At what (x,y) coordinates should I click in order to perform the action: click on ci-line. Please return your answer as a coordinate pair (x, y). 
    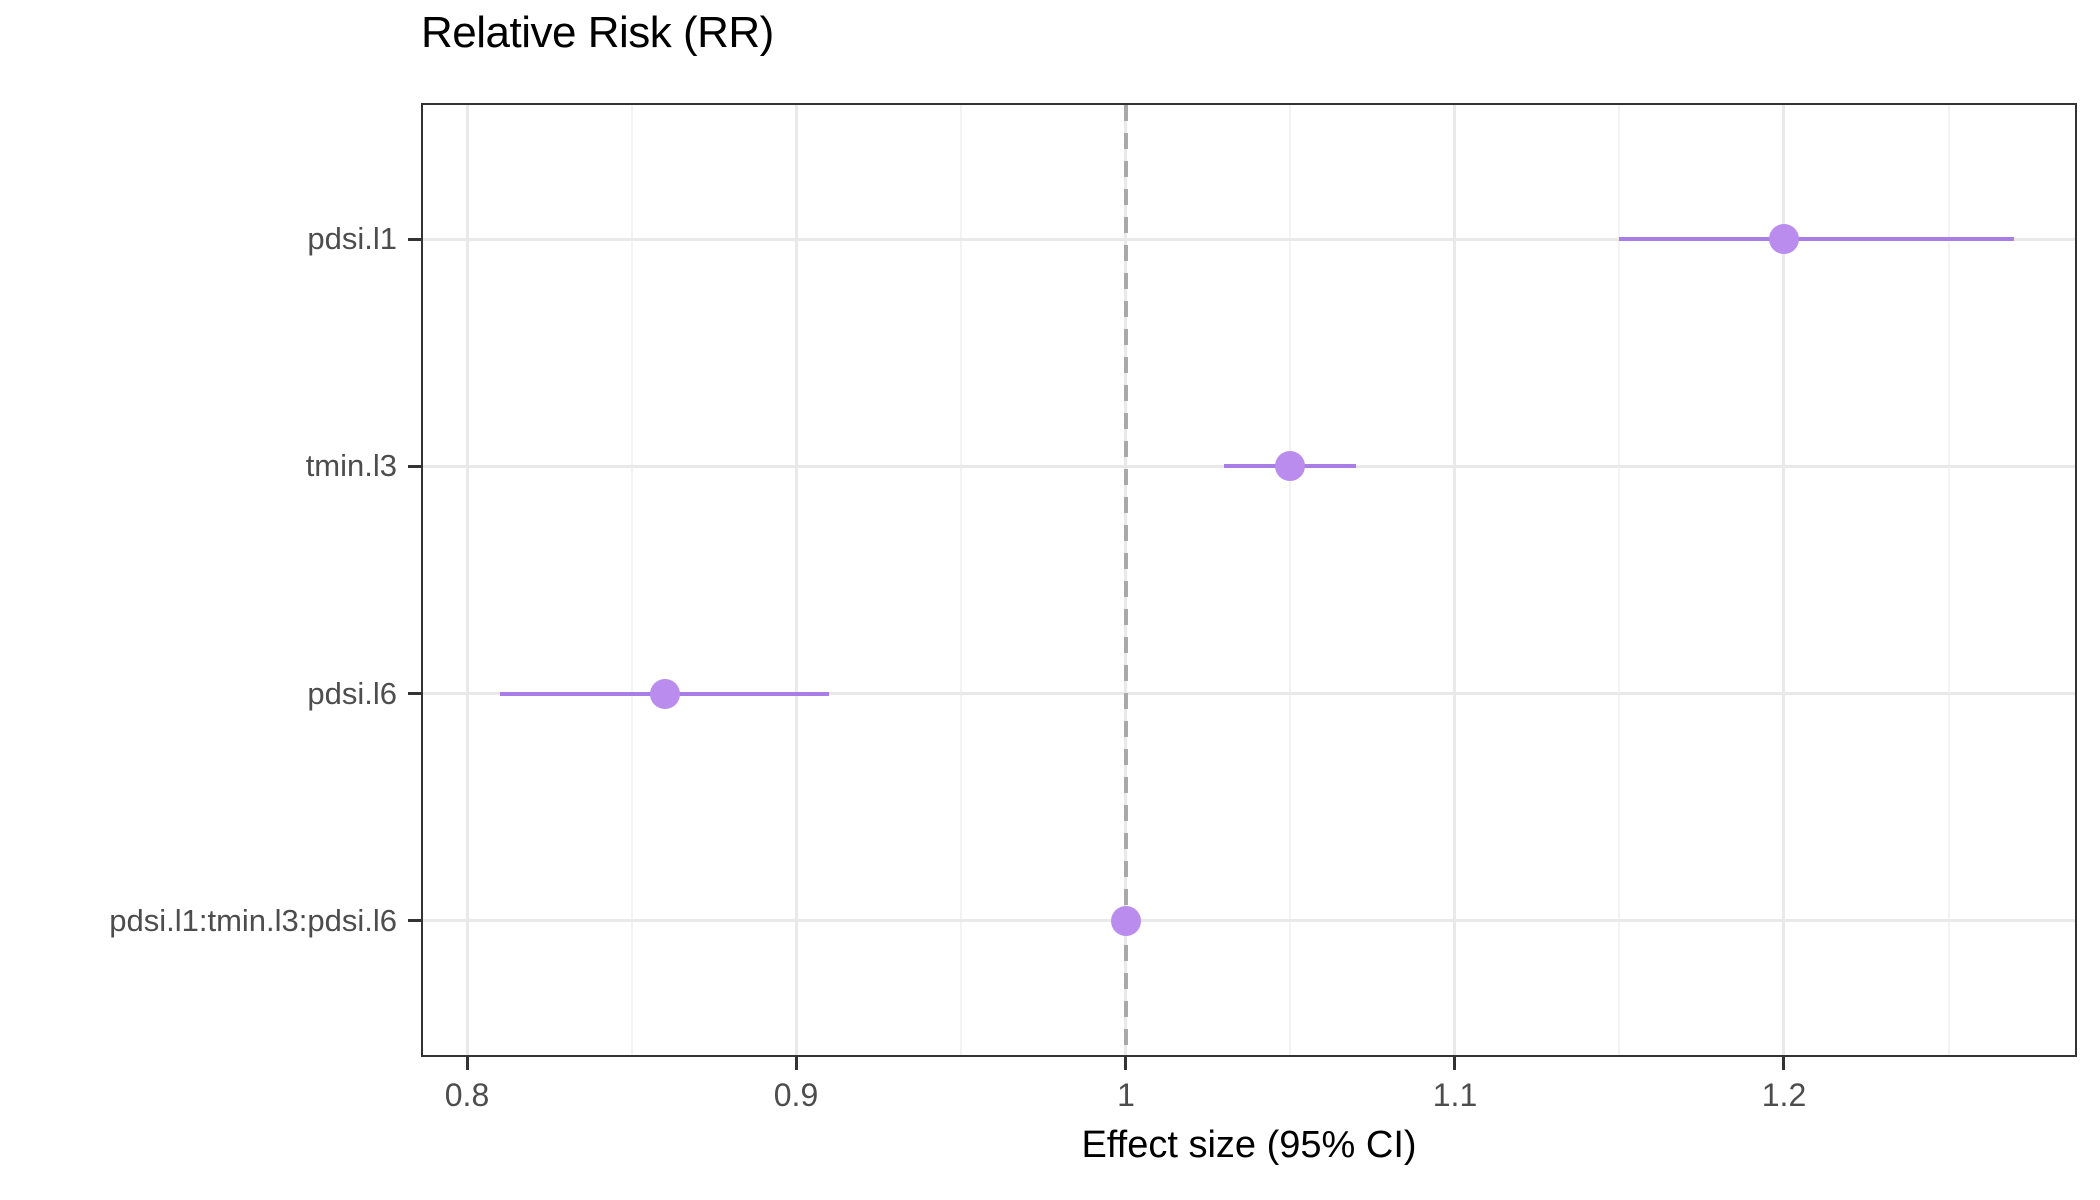
    Looking at the image, I should click on (1816, 239).